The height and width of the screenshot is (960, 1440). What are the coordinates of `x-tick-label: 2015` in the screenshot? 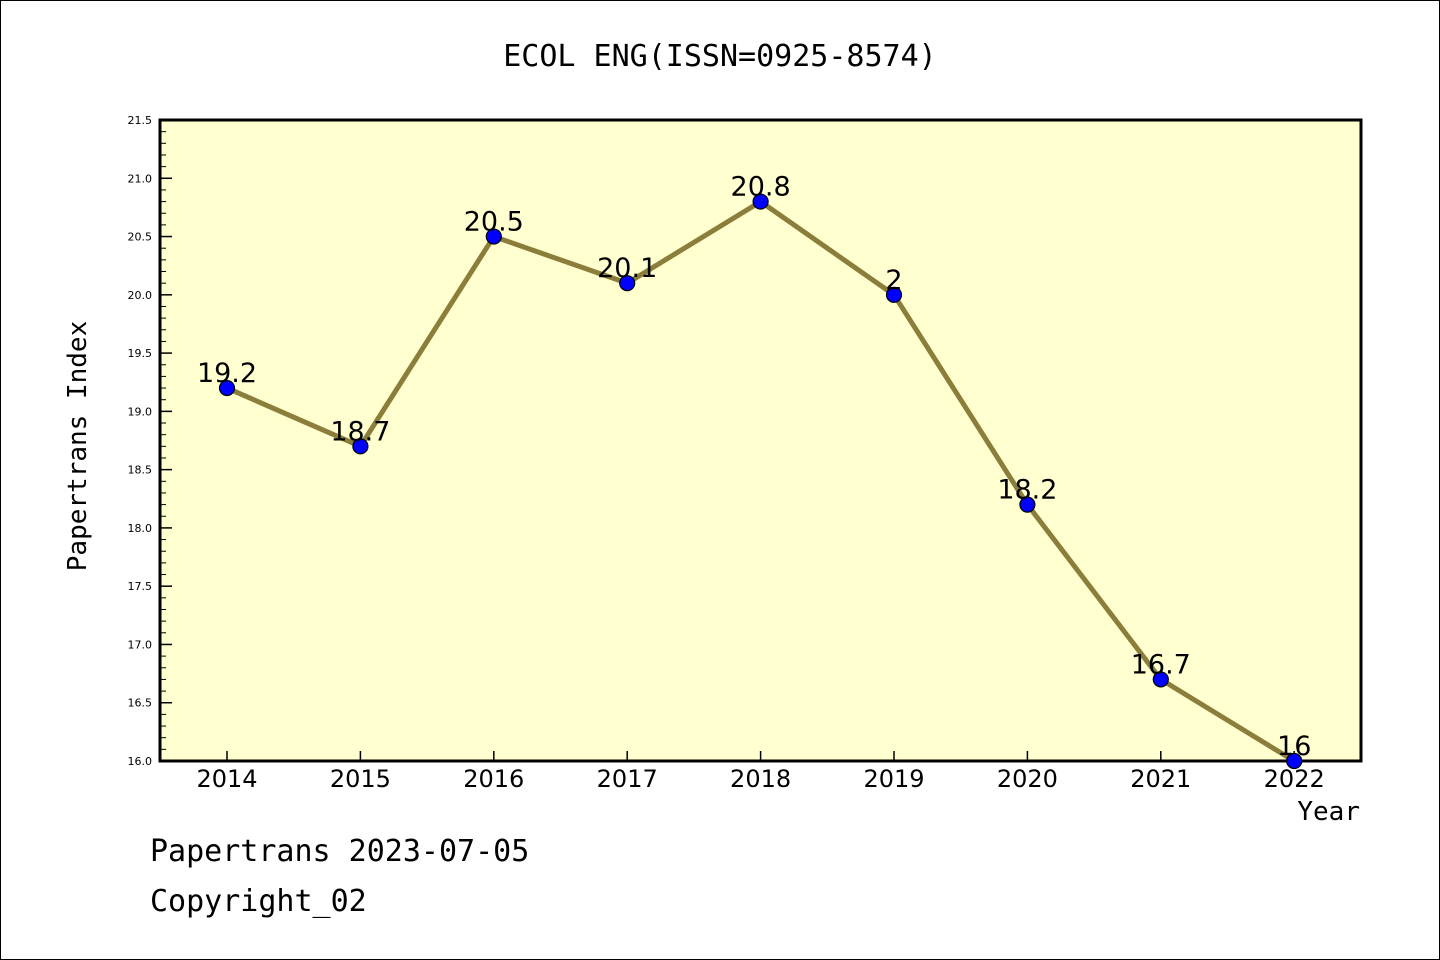 It's located at (360, 779).